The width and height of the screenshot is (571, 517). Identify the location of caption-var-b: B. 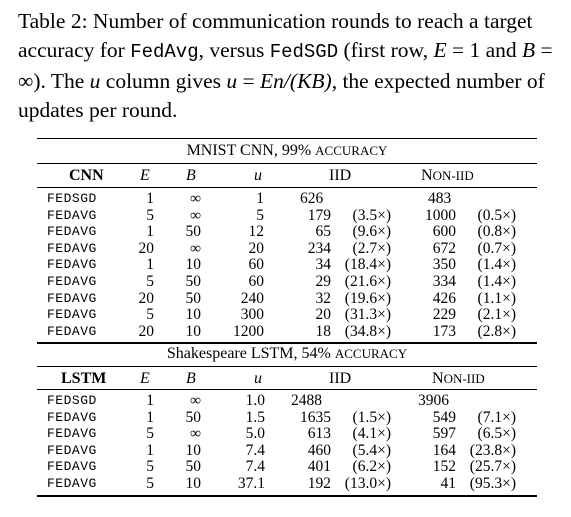
(529, 50).